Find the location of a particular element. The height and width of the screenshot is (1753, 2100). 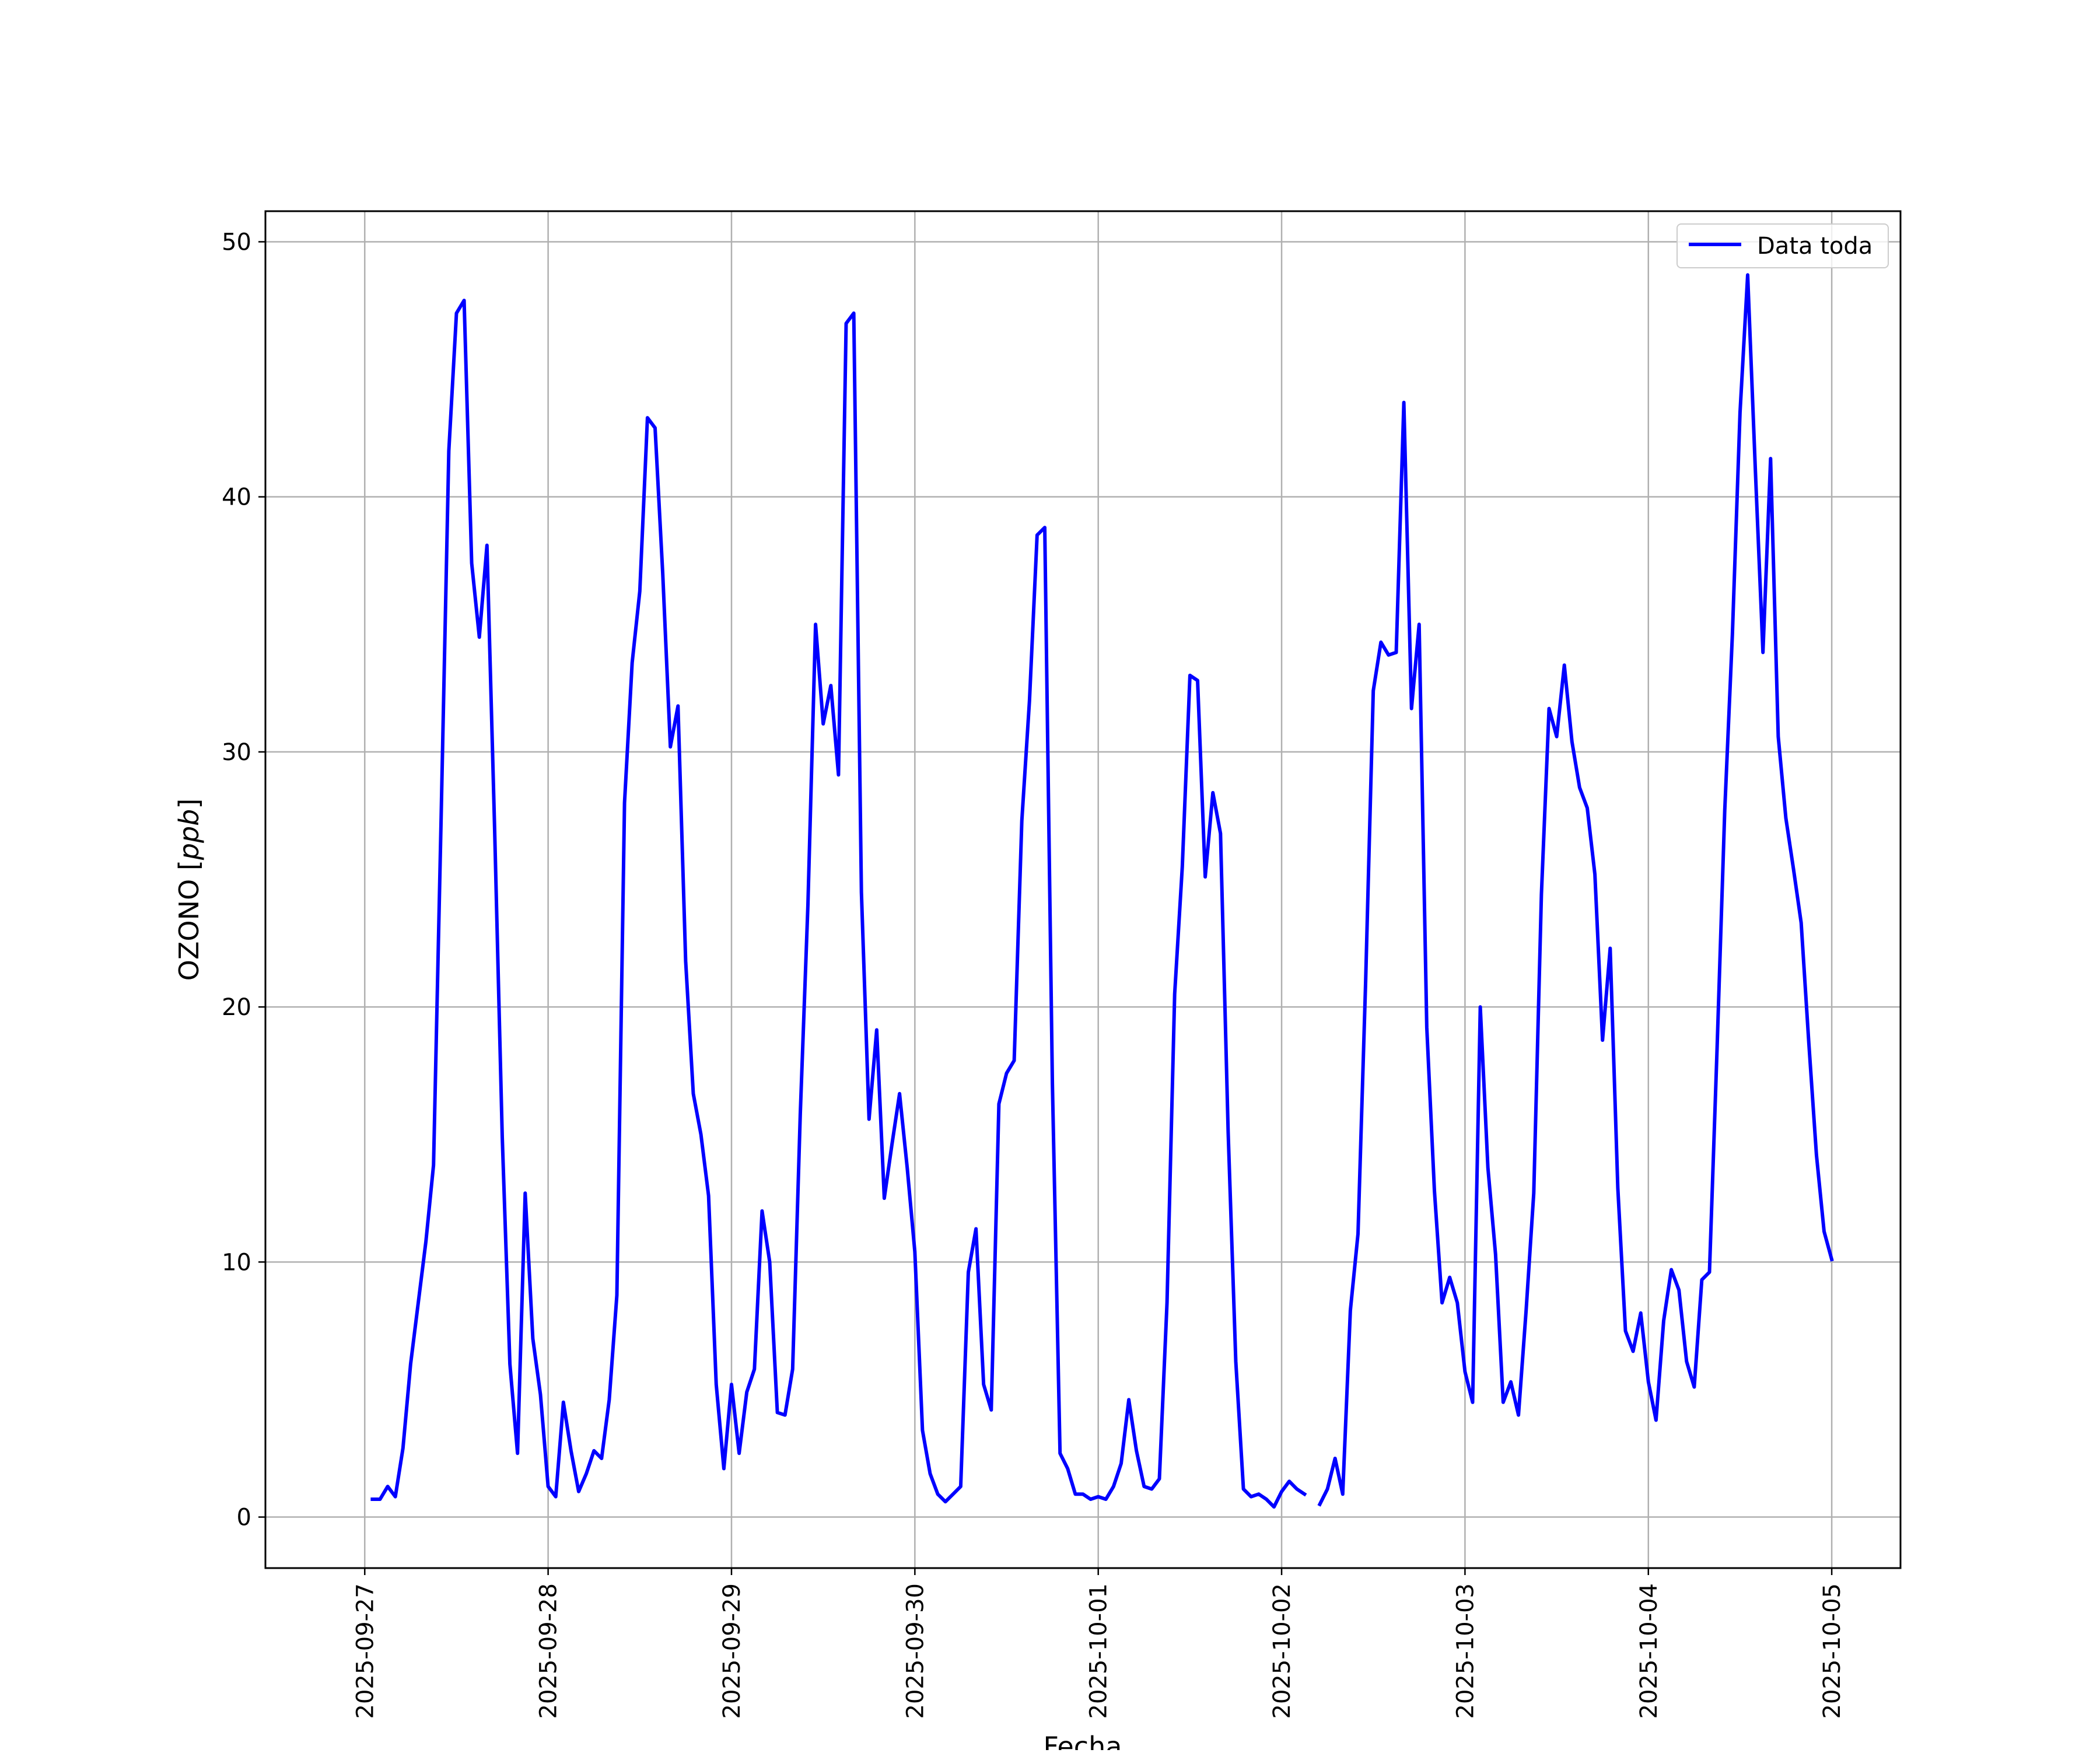

y-tick-label: 50 is located at coordinates (236, 242).